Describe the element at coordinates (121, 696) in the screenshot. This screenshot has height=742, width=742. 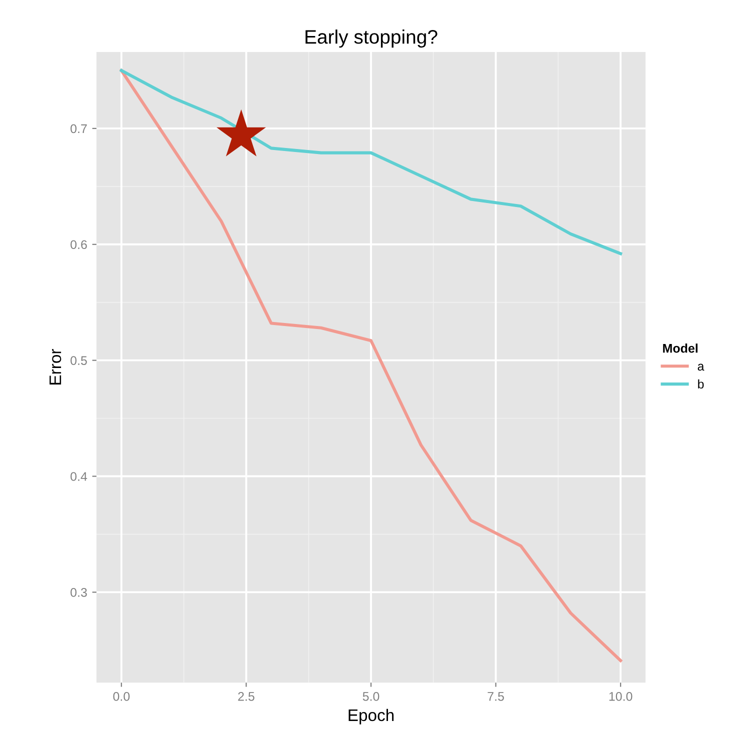
I see `x-tick-label: 0.0` at that location.